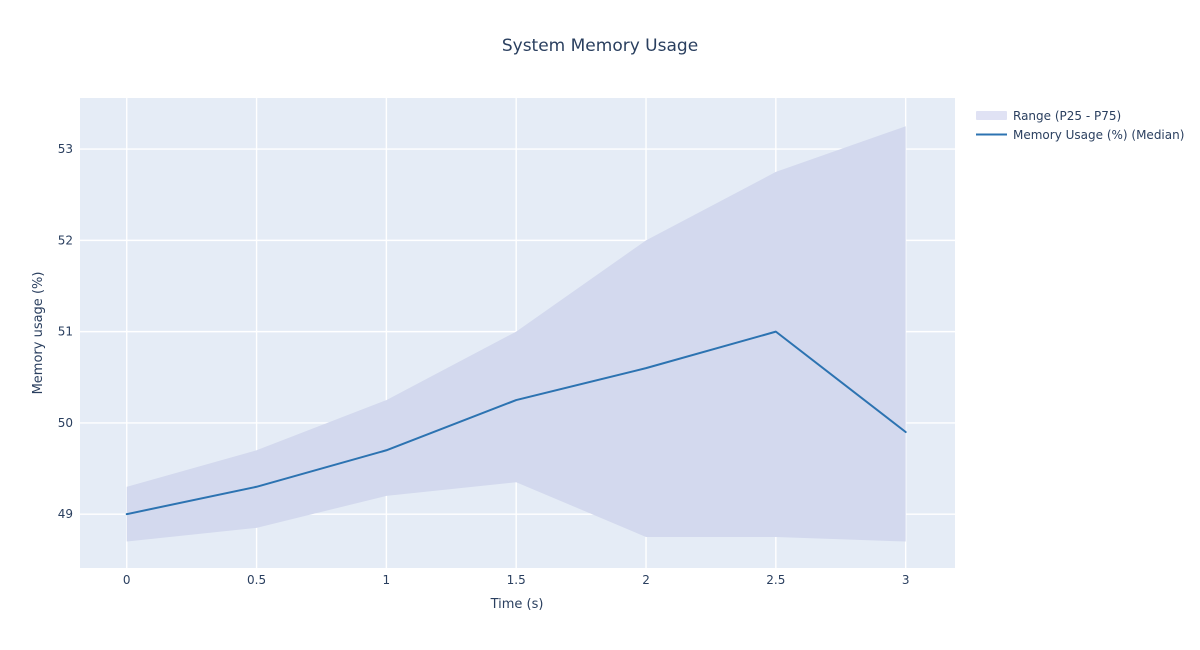 The width and height of the screenshot is (1200, 650). I want to click on y-tick-label: 50, so click(65, 423).